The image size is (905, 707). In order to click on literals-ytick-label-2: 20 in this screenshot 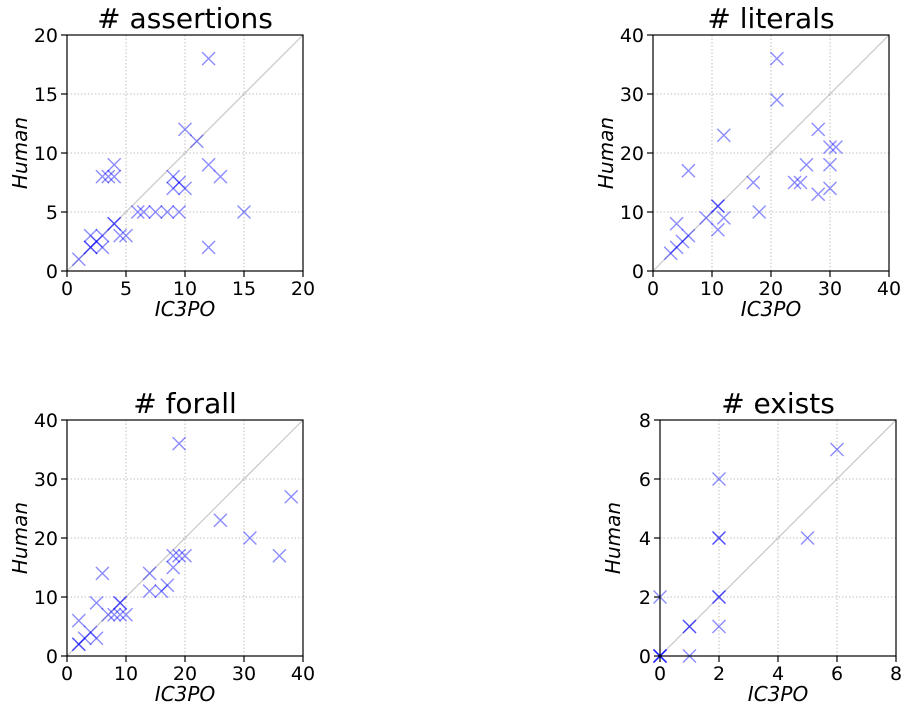, I will do `click(632, 154)`.